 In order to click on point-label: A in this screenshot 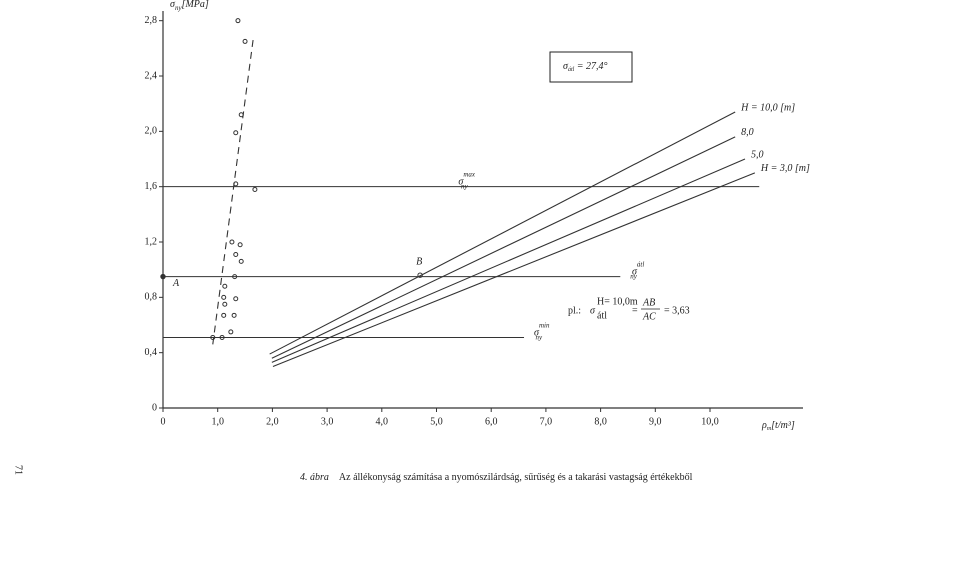, I will do `click(176, 283)`.